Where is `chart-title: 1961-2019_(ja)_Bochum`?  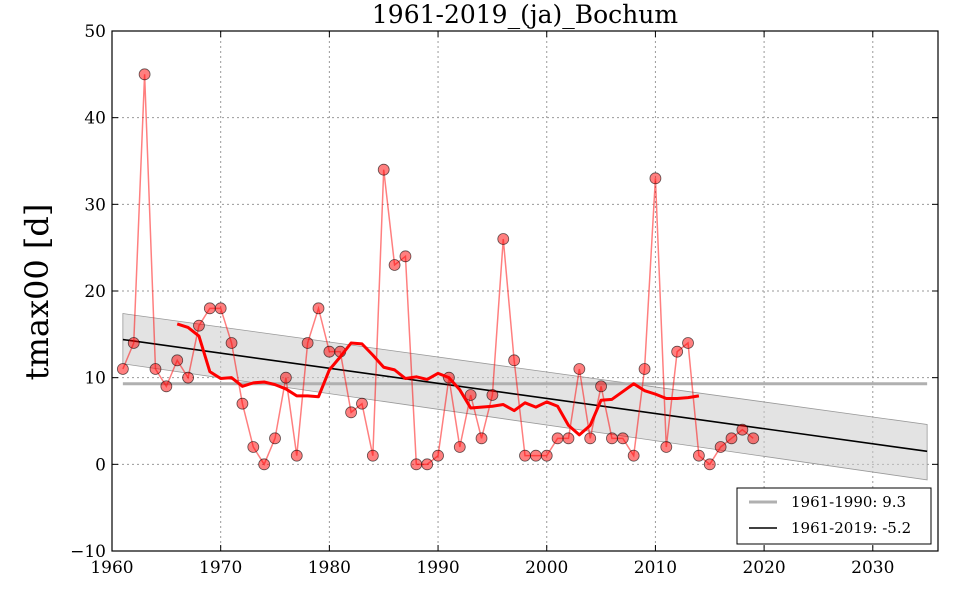
chart-title: 1961-2019_(ja)_Bochum is located at coordinates (525, 14).